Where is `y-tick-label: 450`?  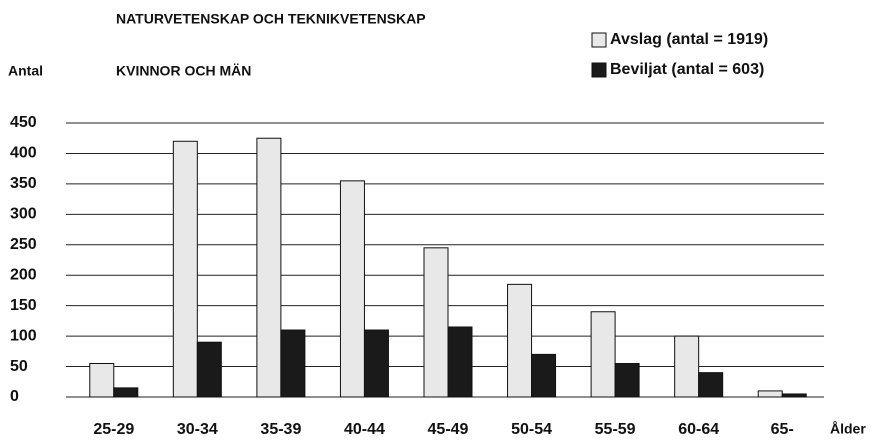 y-tick-label: 450 is located at coordinates (23, 122).